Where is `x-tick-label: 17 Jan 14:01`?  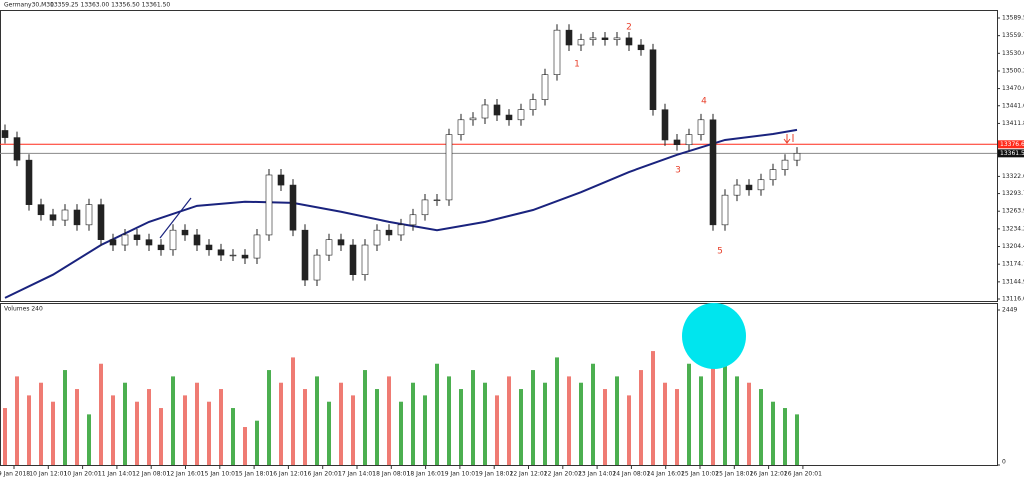
x-tick-label: 17 Jan 14:01 is located at coordinates (357, 474).